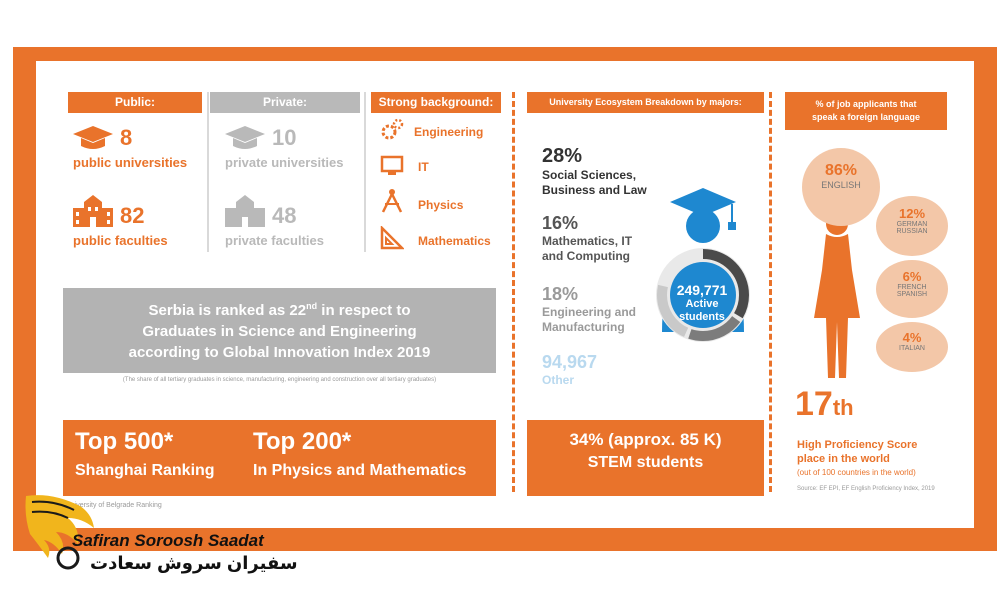 The image size is (1000, 600). I want to click on language-bubble: 12% GERMAN RUSSIAN, so click(912, 226).